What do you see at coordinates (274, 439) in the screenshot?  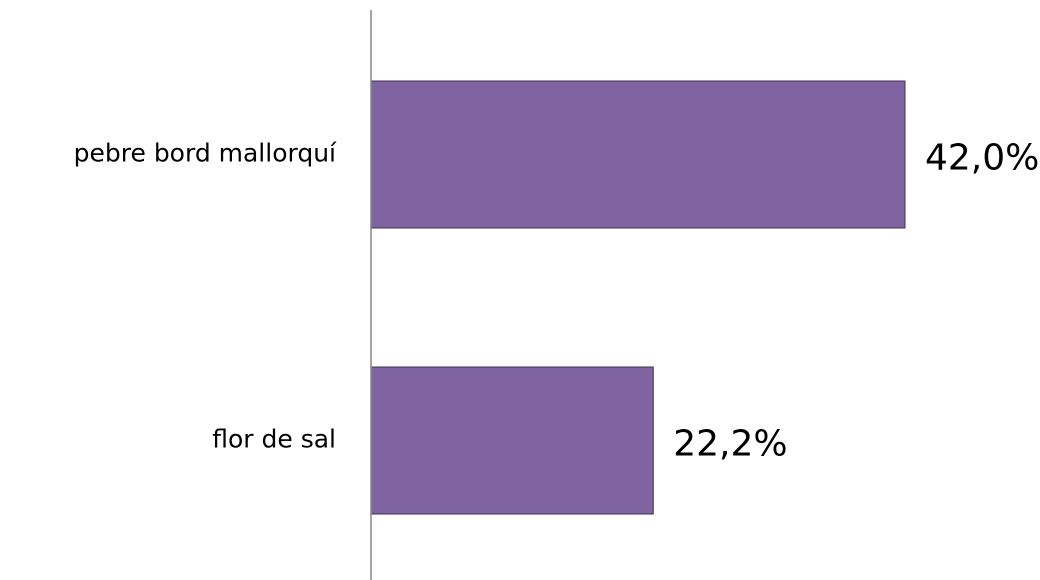 I see `category-label: flor de sal` at bounding box center [274, 439].